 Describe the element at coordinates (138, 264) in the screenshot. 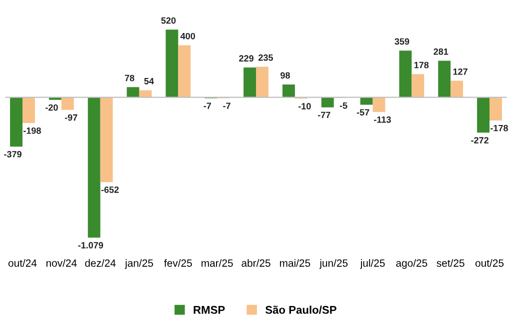

I see `x-tick-label: jan/25` at that location.